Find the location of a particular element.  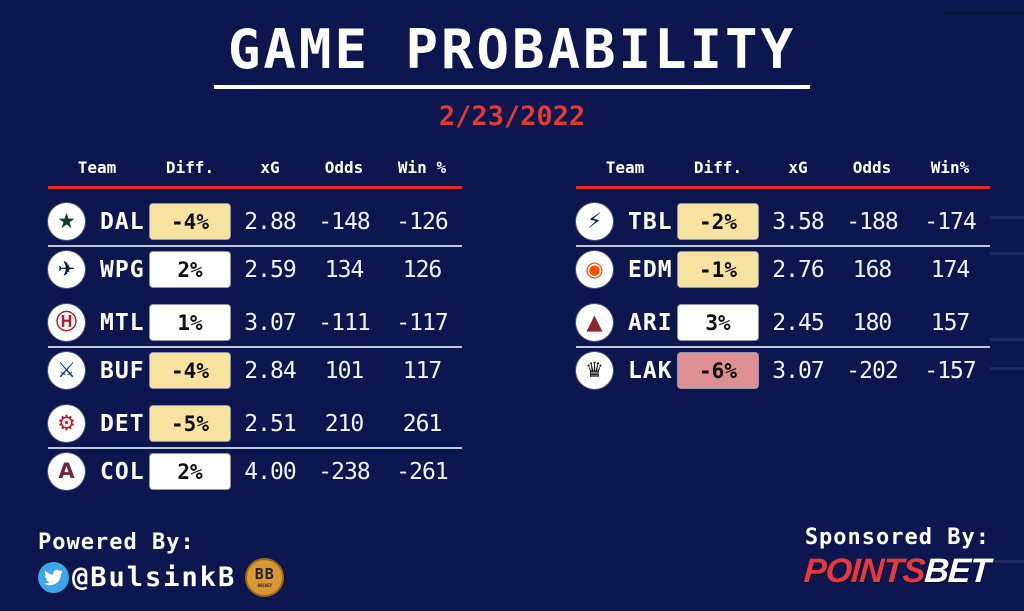

team-abbrev: DET is located at coordinates (122, 423).